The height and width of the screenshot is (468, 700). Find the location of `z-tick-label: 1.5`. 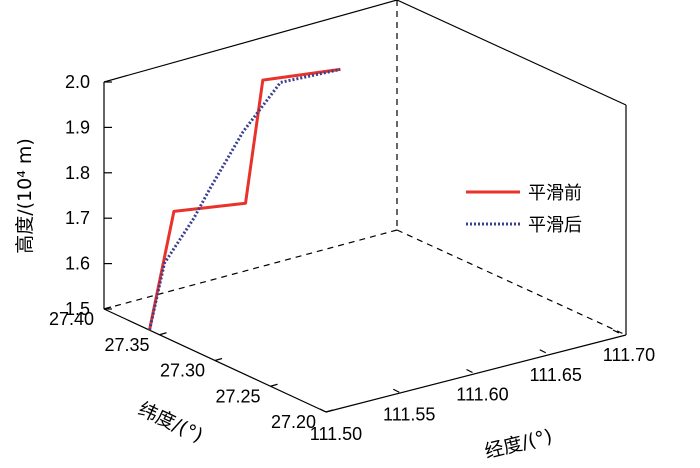

z-tick-label: 1.5 is located at coordinates (77, 309).